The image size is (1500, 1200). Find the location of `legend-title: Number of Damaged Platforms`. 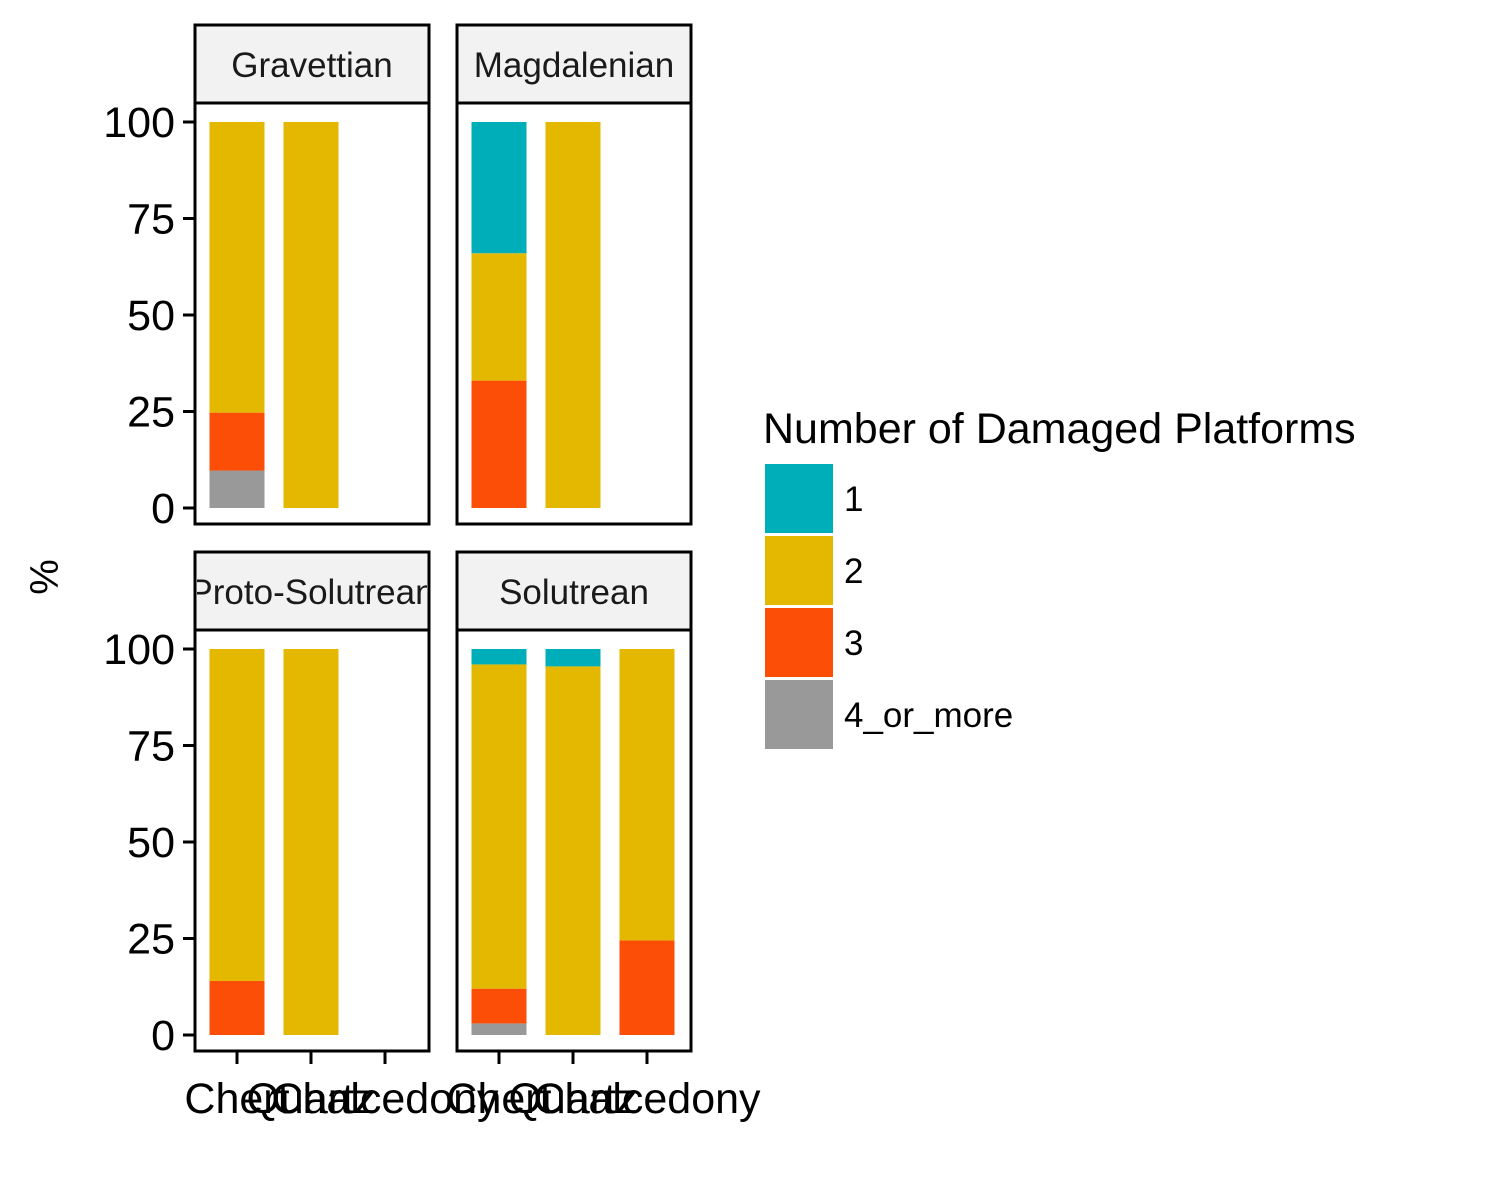

legend-title: Number of Damaged Platforms is located at coordinates (1059, 429).